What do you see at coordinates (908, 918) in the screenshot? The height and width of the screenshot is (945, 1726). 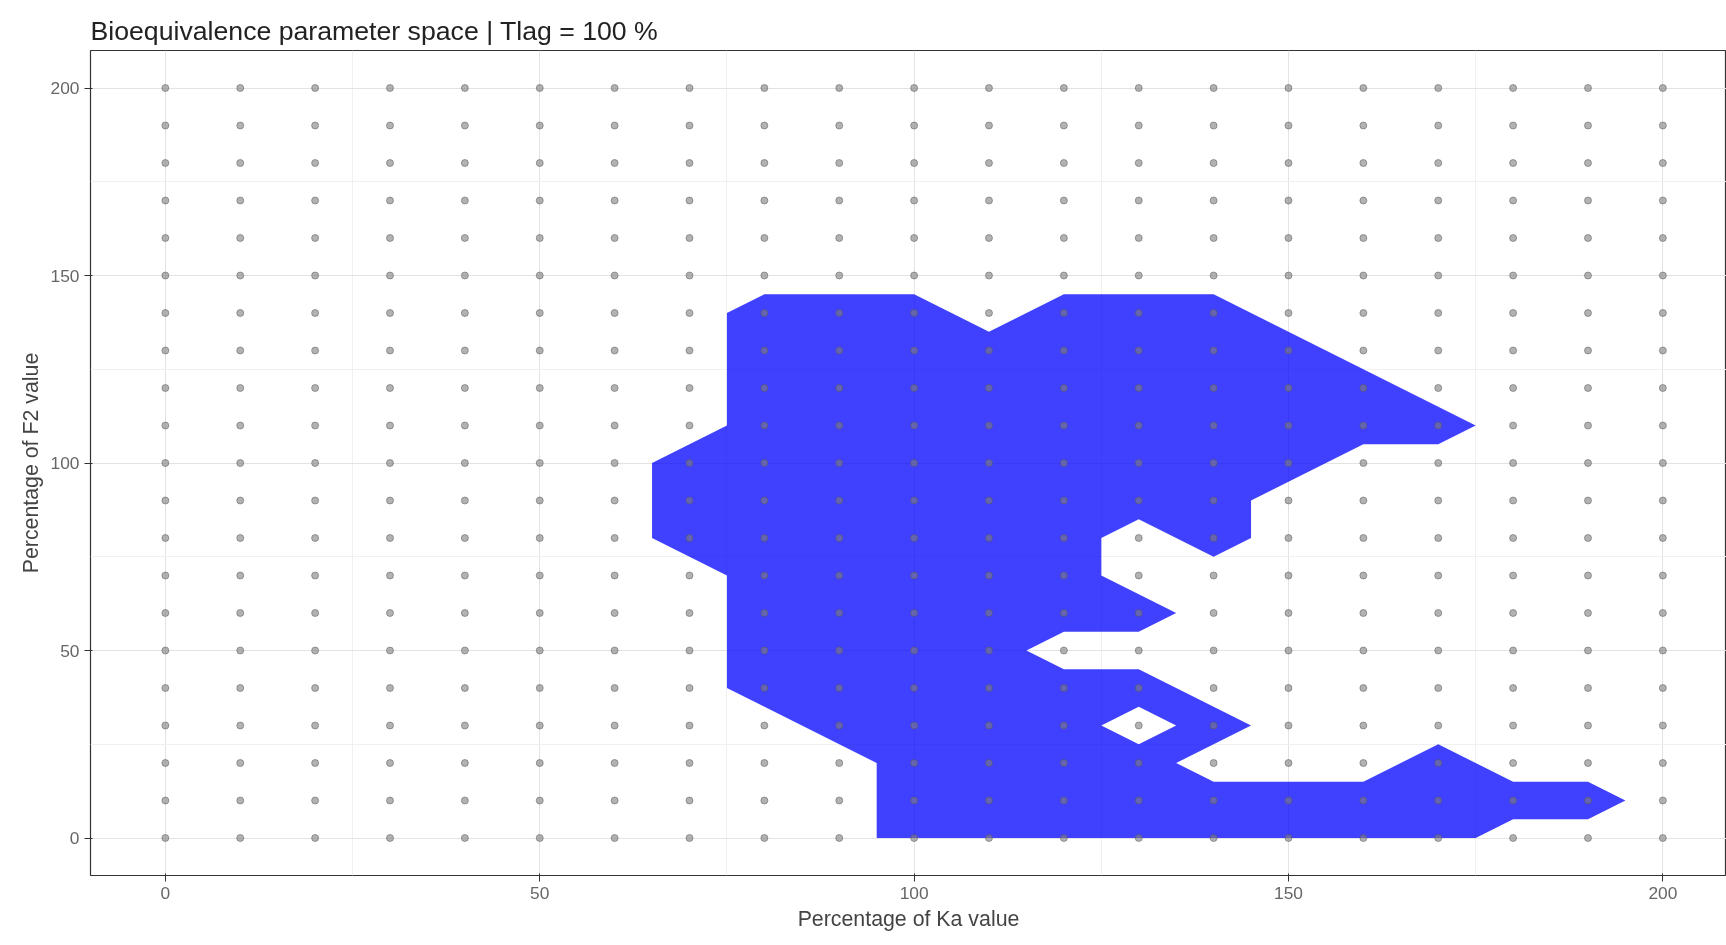 I see `x-axis-title: Percentage of Ka value` at bounding box center [908, 918].